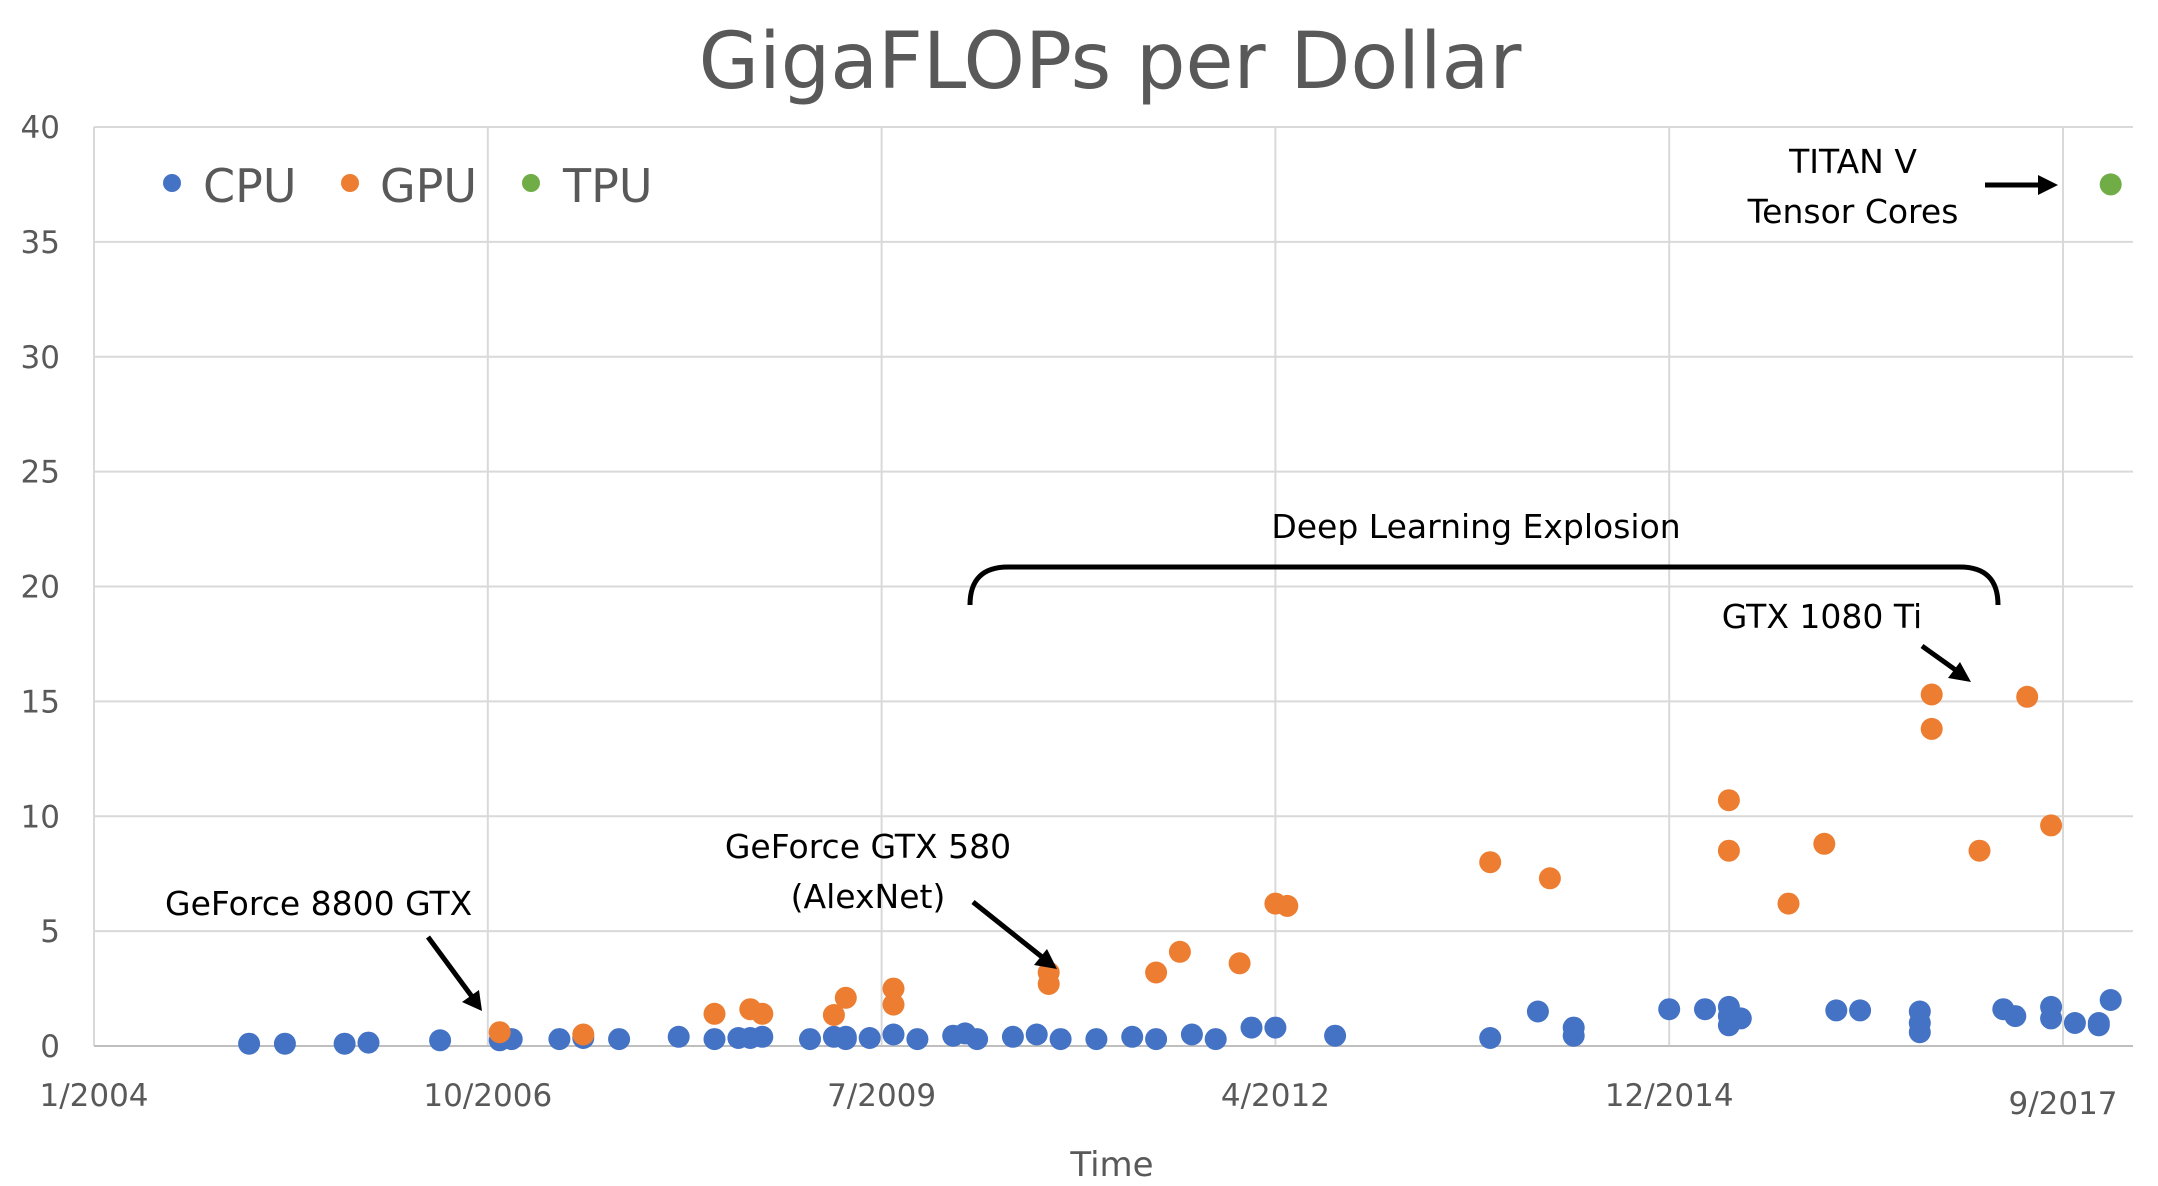 This screenshot has height=1186, width=2158. I want to click on annotation-geforce-8800-gtx: GeForce 8800 GTX, so click(318, 903).